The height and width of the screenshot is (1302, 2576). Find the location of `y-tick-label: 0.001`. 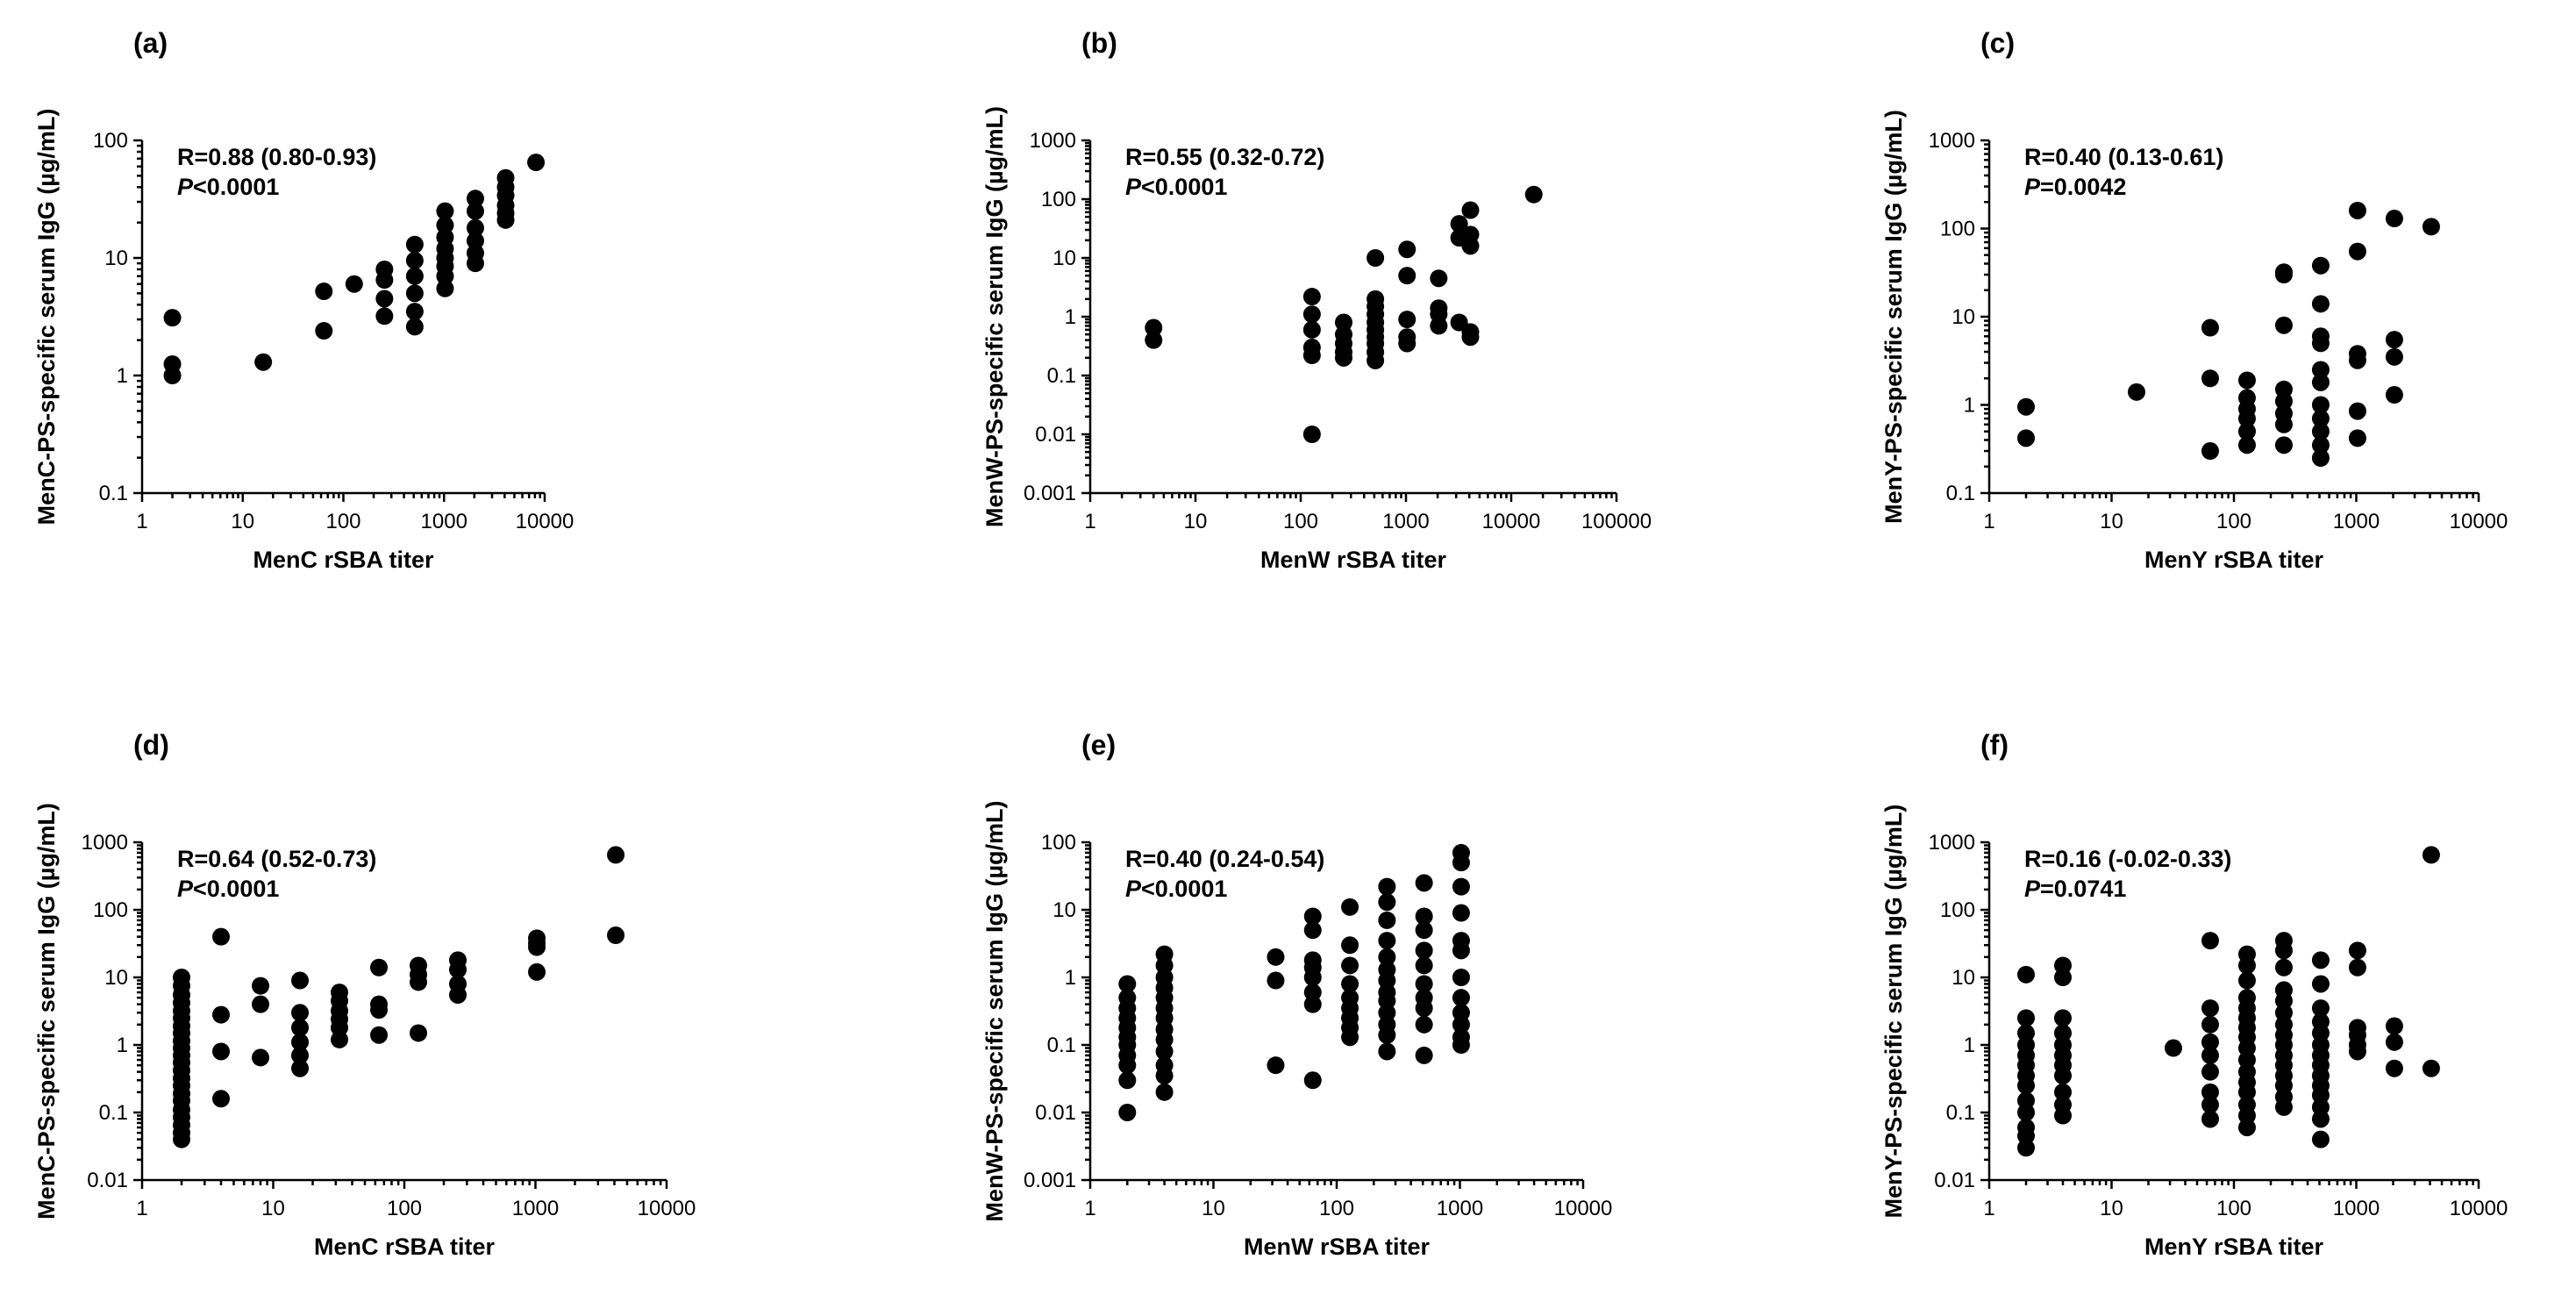

y-tick-label: 0.001 is located at coordinates (1050, 493).